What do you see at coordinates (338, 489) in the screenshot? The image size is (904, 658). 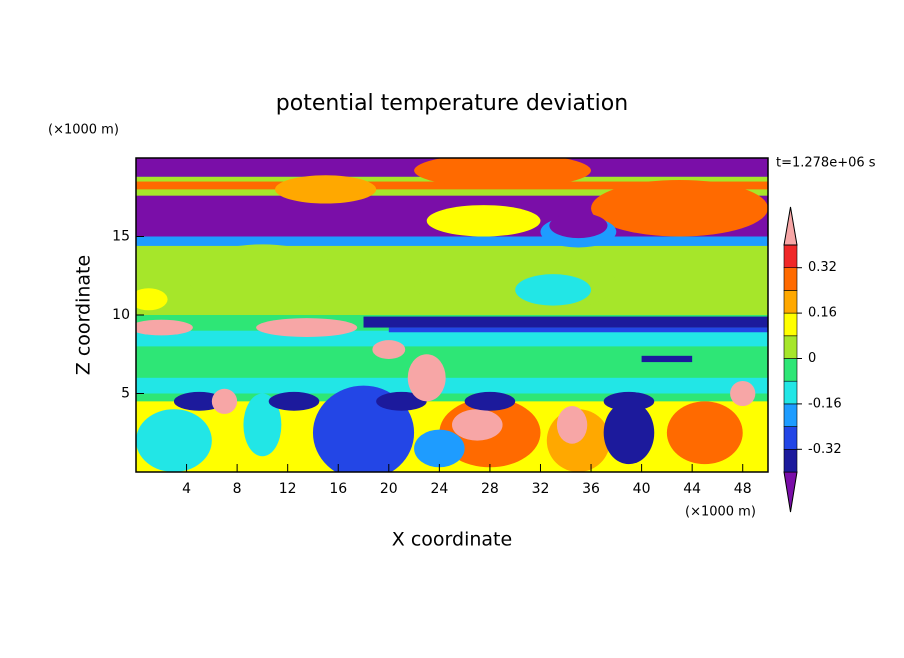 I see `x-tick-label: 16` at bounding box center [338, 489].